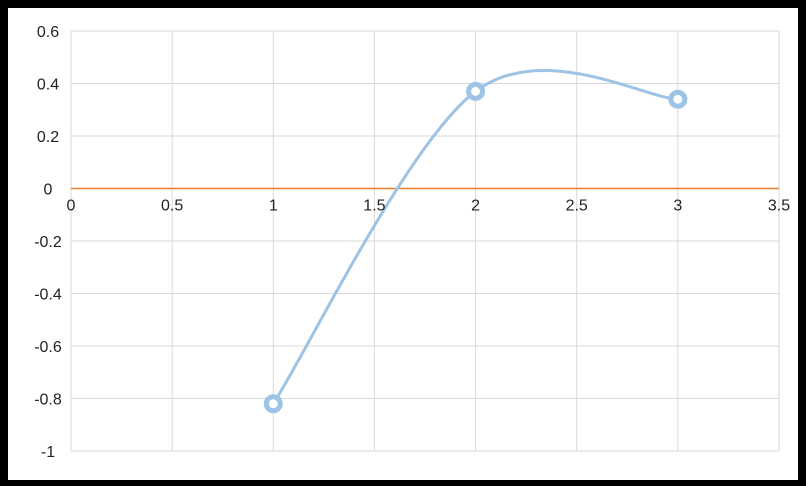  Describe the element at coordinates (779, 206) in the screenshot. I see `x-tick-label: 3.5` at that location.